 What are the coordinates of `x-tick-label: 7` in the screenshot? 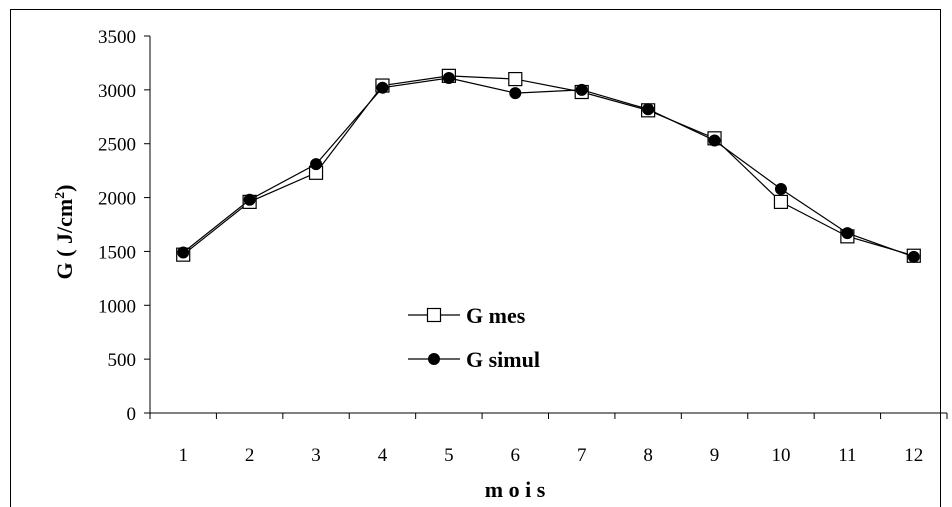 It's located at (582, 455).